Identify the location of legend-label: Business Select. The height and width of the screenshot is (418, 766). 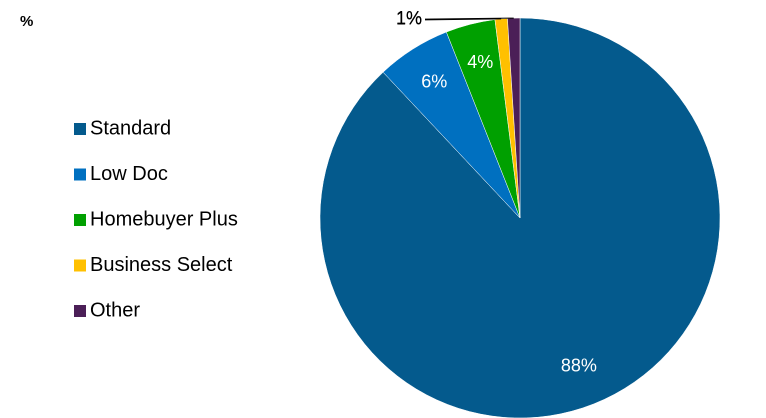
(161, 265).